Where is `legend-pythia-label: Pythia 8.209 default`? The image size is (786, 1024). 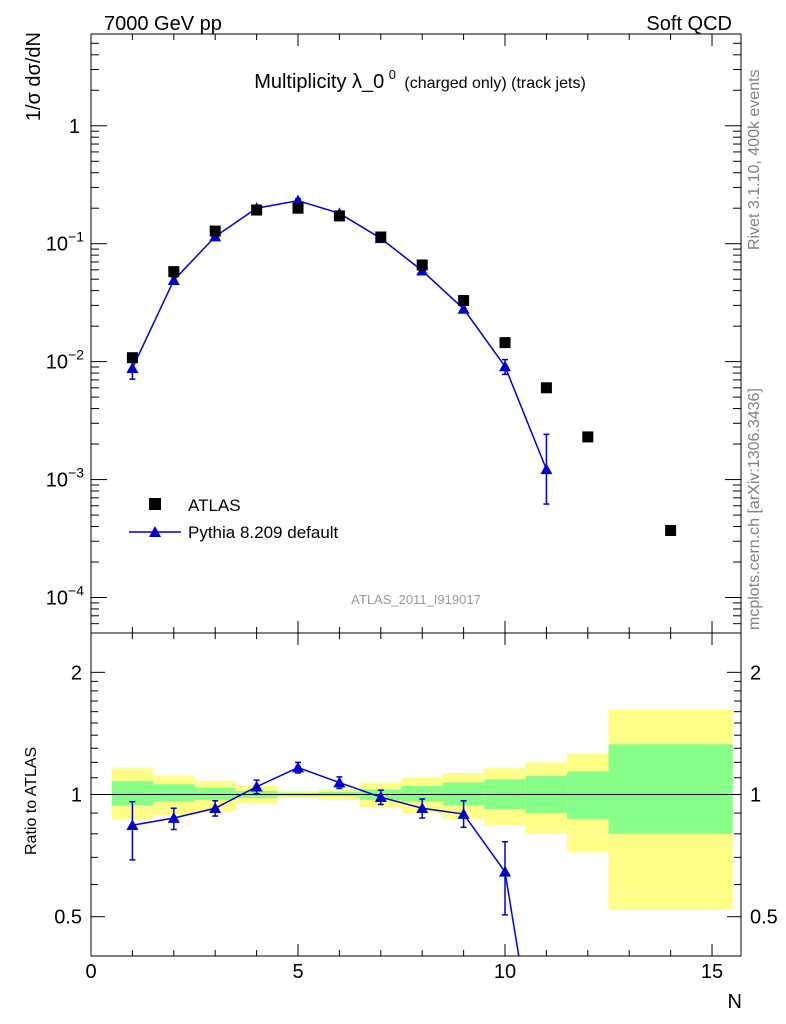
legend-pythia-label: Pythia 8.209 default is located at coordinates (263, 532).